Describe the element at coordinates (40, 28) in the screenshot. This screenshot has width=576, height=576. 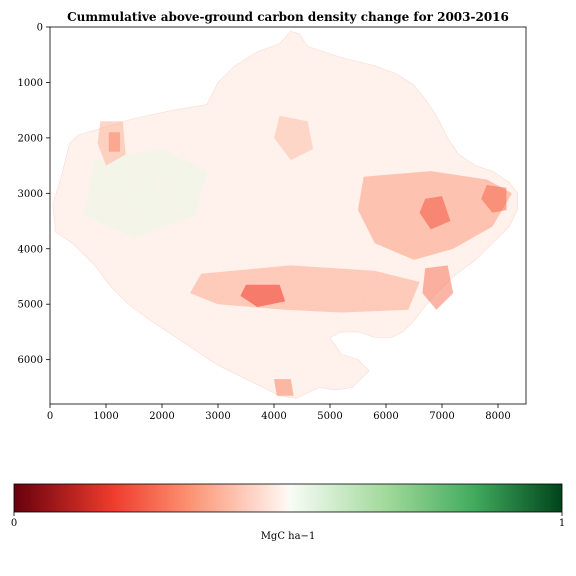
I see `y-tick-label: 0` at that location.